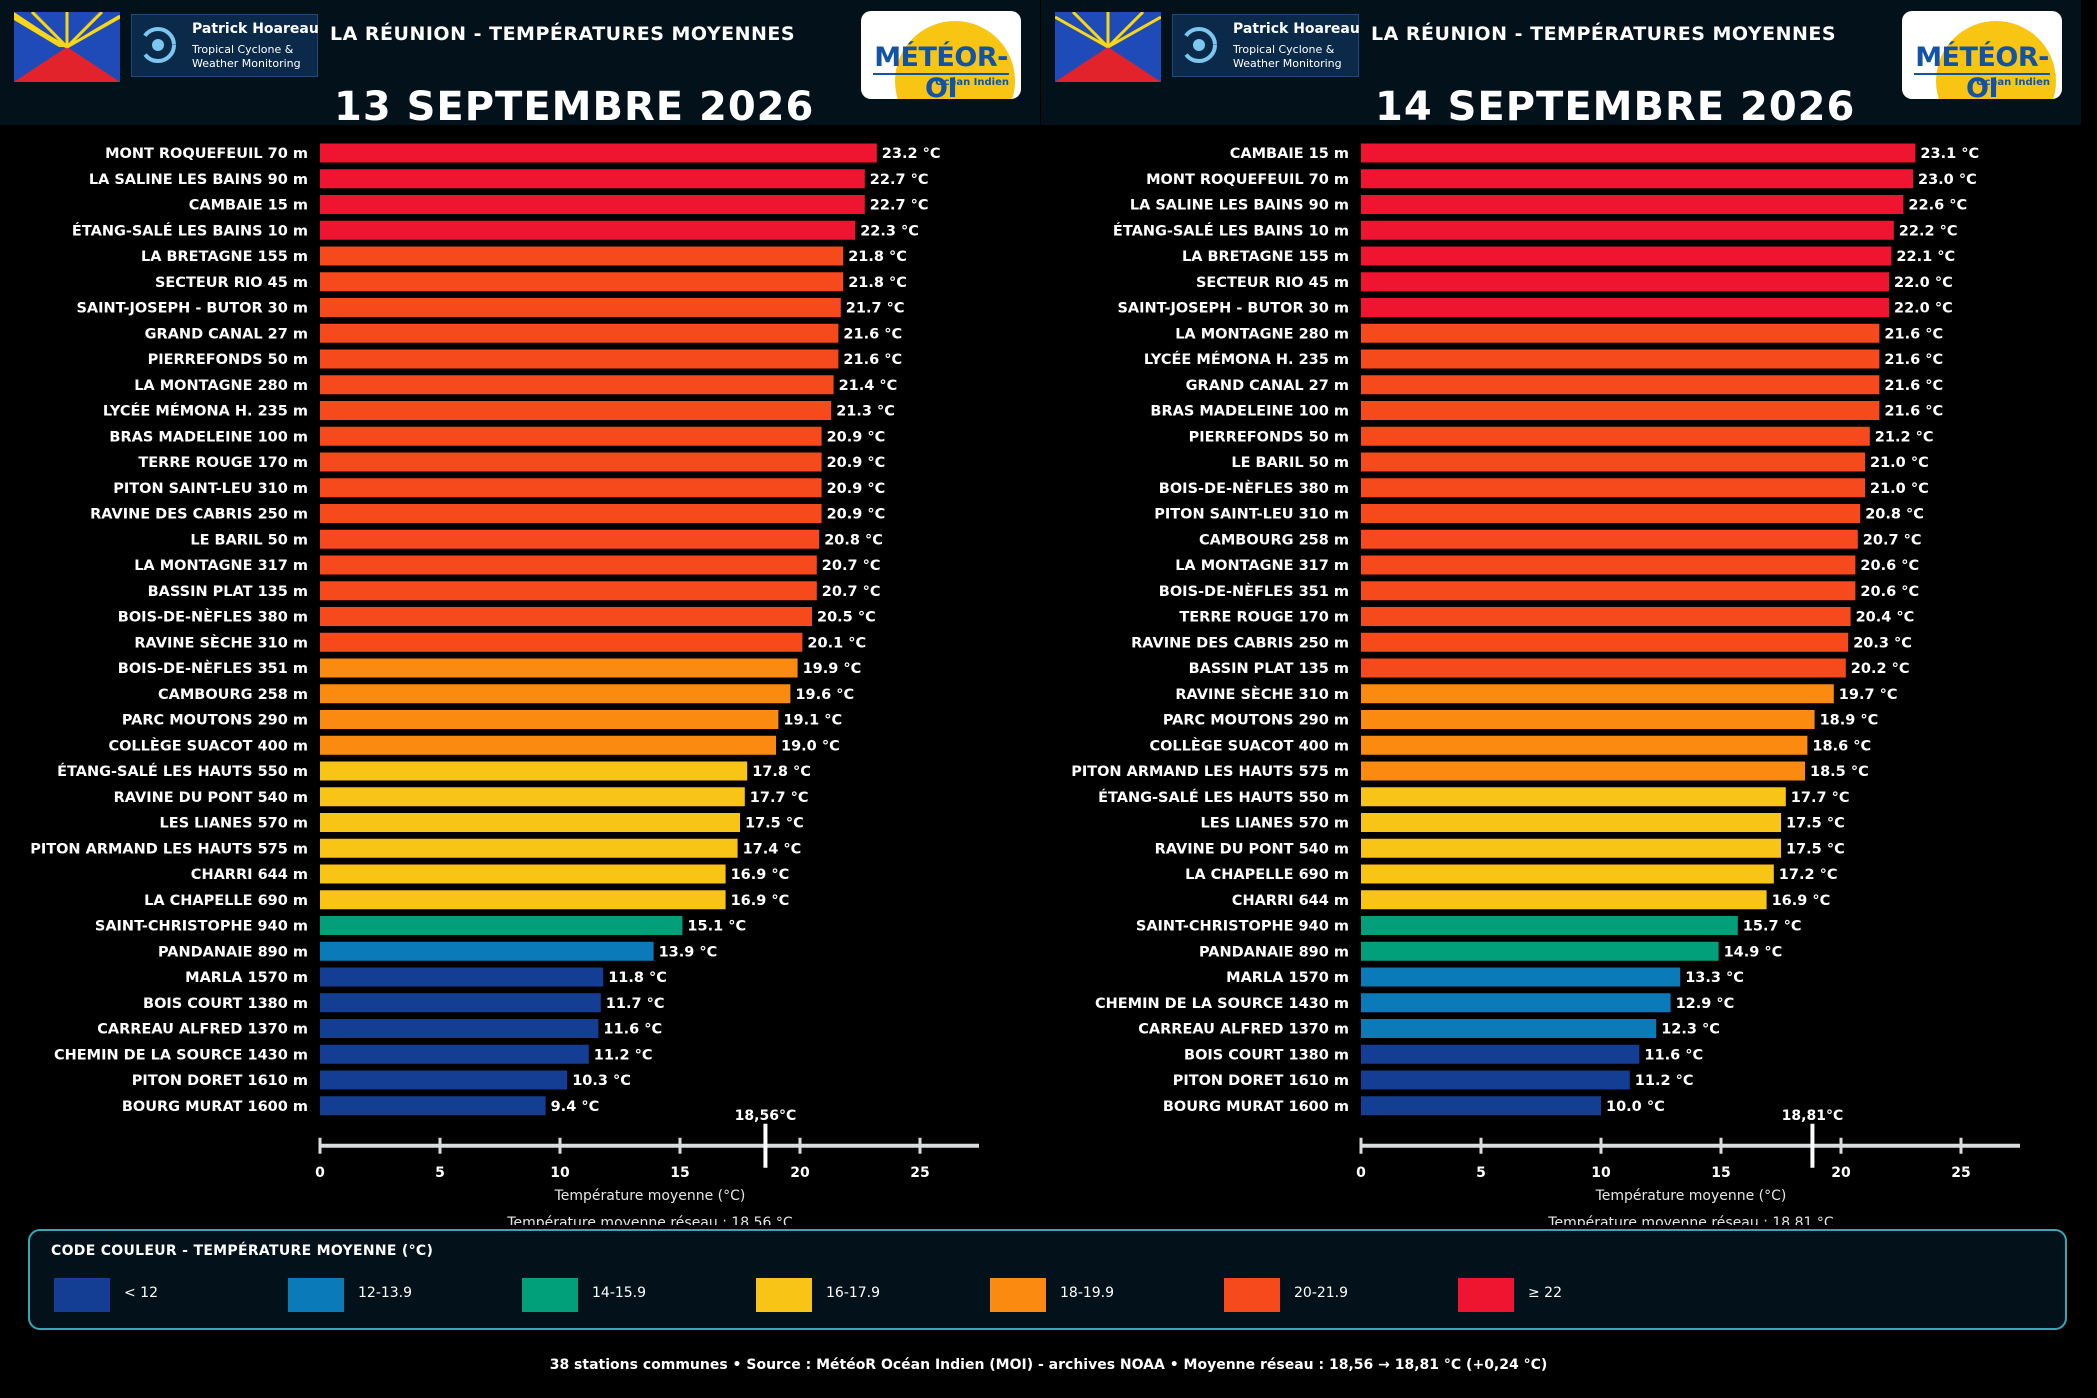  What do you see at coordinates (226, 901) in the screenshot?
I see `station-label: LA CHAPELLE 690 m` at bounding box center [226, 901].